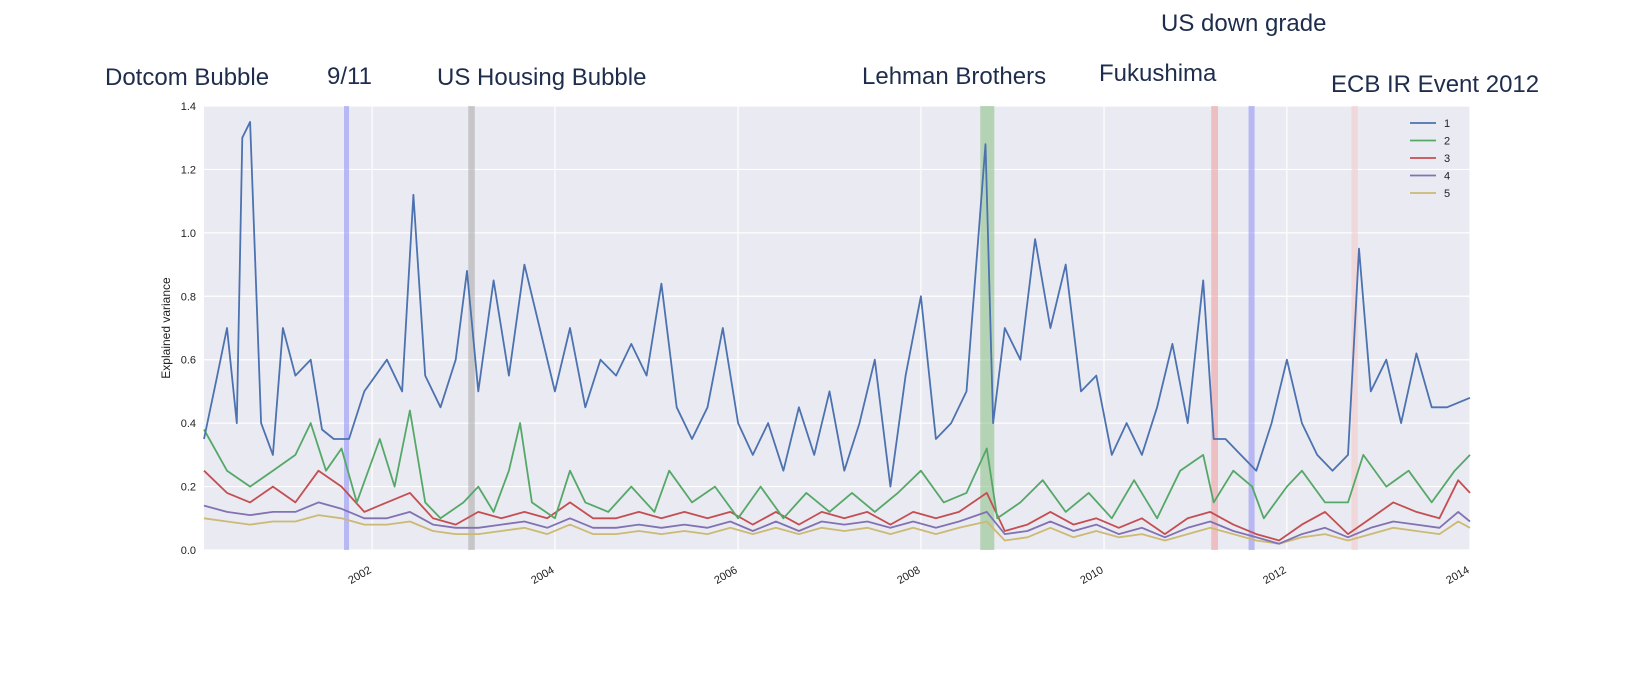  What do you see at coordinates (954, 76) in the screenshot?
I see `event-label-lehman-brothers: Lehman Brothers` at bounding box center [954, 76].